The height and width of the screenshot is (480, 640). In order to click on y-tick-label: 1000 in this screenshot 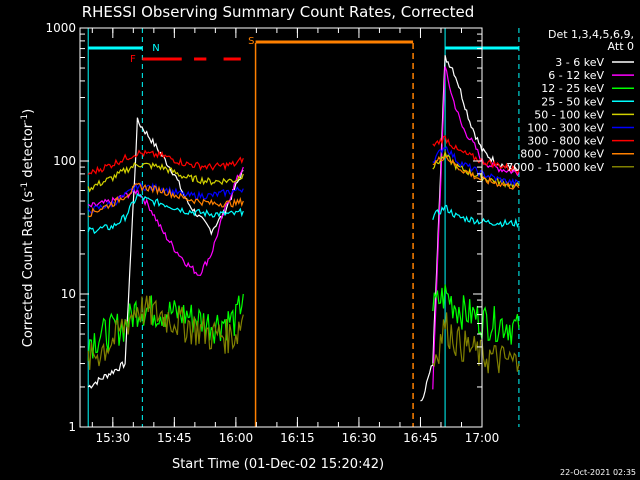, I will do `click(60, 28)`.